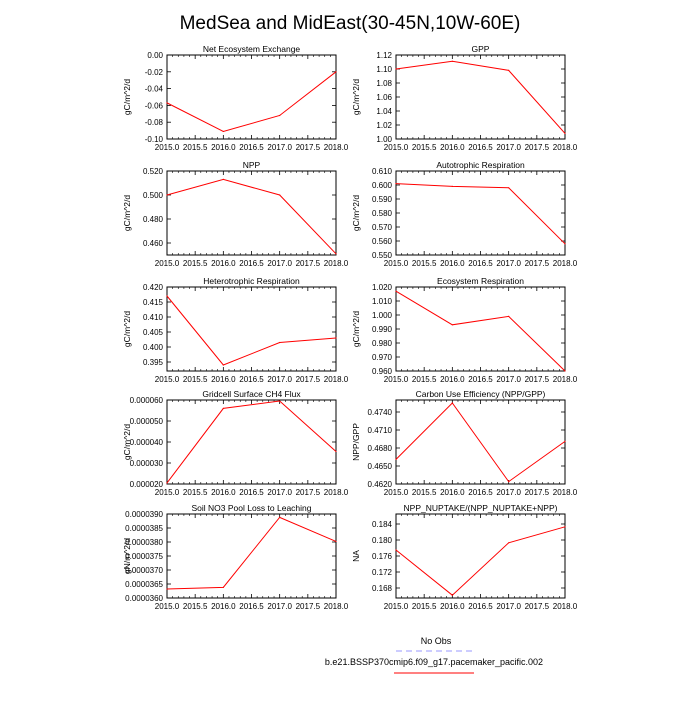 The width and height of the screenshot is (700, 705). What do you see at coordinates (252, 165) in the screenshot?
I see `panel-title: NPP` at bounding box center [252, 165].